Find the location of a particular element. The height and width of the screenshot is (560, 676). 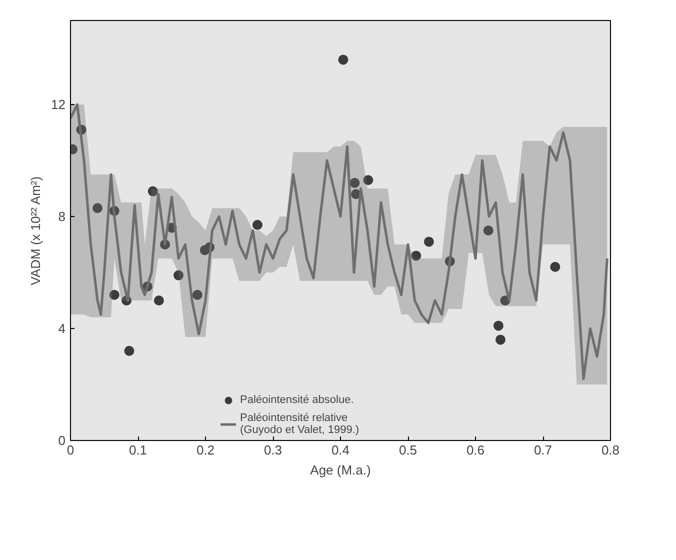

legend-label: Paléointensité absolue. is located at coordinates (297, 400).